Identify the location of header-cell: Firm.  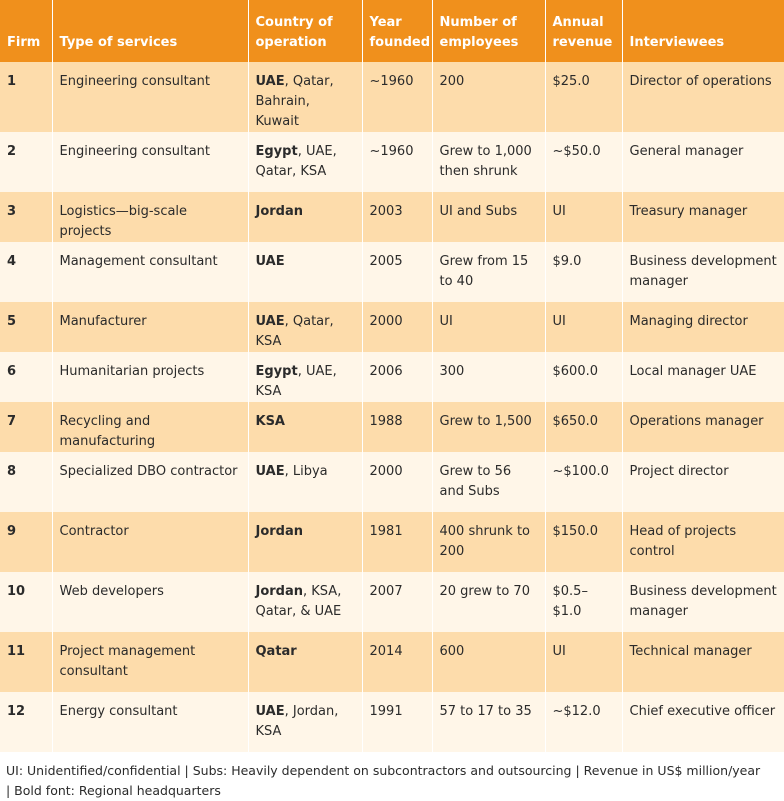
(26, 31).